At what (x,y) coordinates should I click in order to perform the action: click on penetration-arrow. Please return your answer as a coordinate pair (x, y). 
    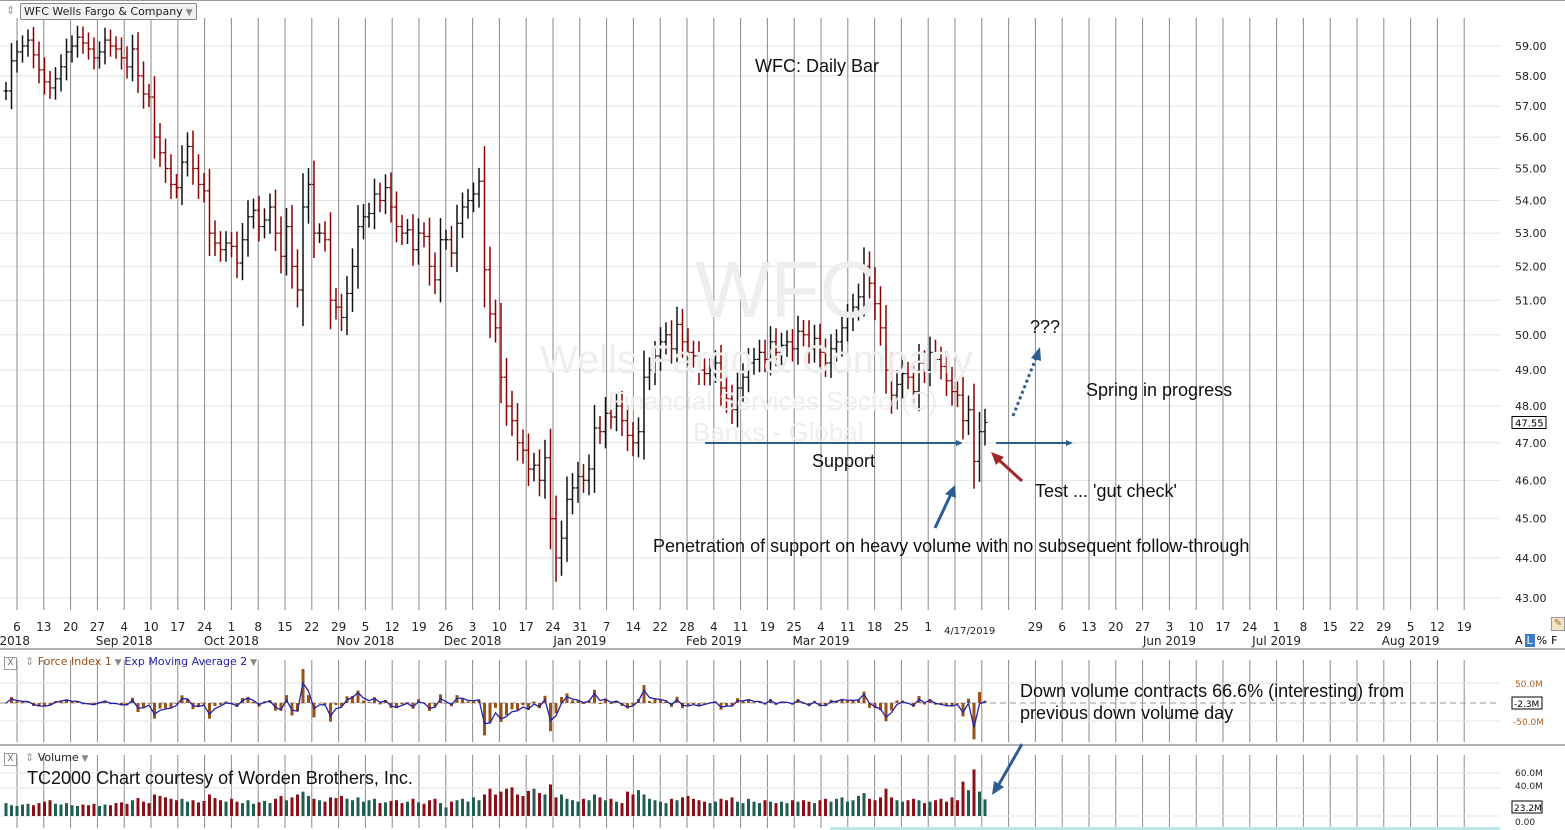
    Looking at the image, I should click on (943, 511).